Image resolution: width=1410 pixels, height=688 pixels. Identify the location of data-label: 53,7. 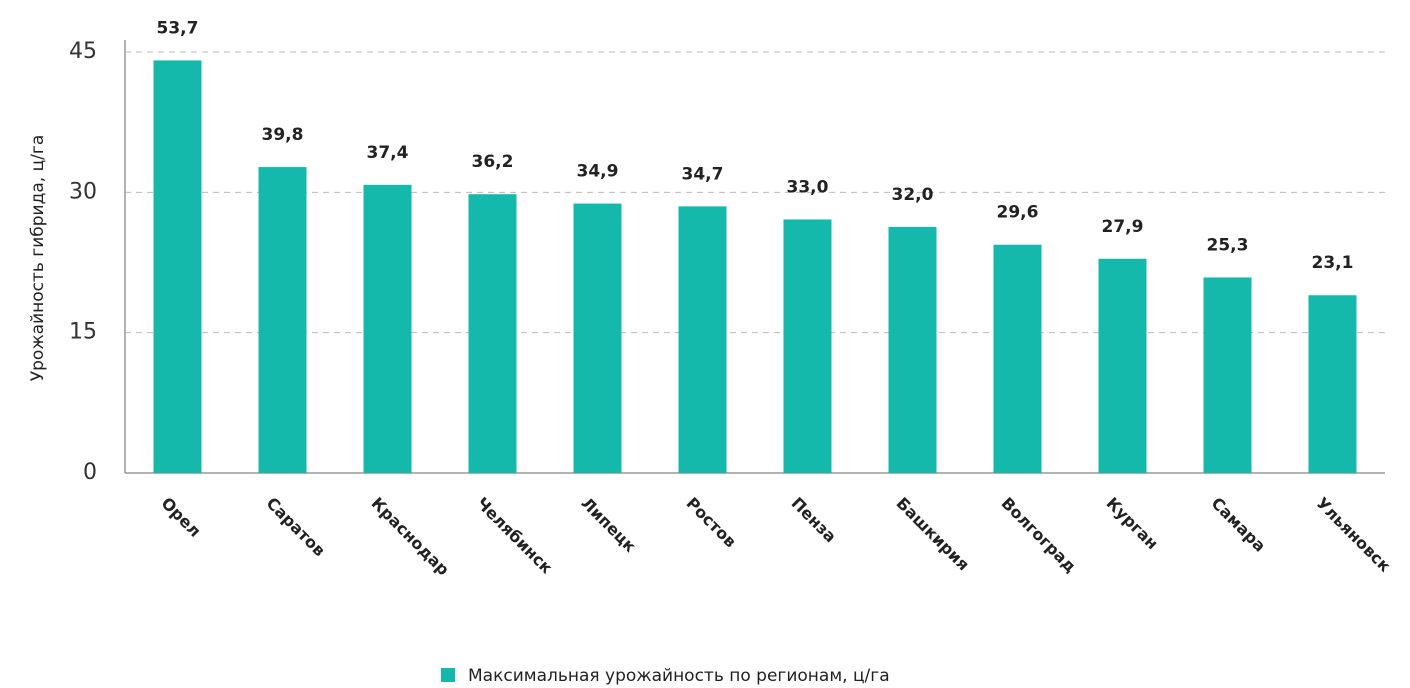
(178, 28).